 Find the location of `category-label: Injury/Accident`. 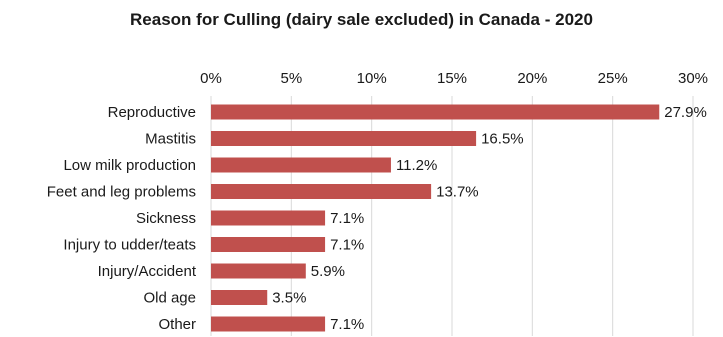

category-label: Injury/Accident is located at coordinates (147, 271).